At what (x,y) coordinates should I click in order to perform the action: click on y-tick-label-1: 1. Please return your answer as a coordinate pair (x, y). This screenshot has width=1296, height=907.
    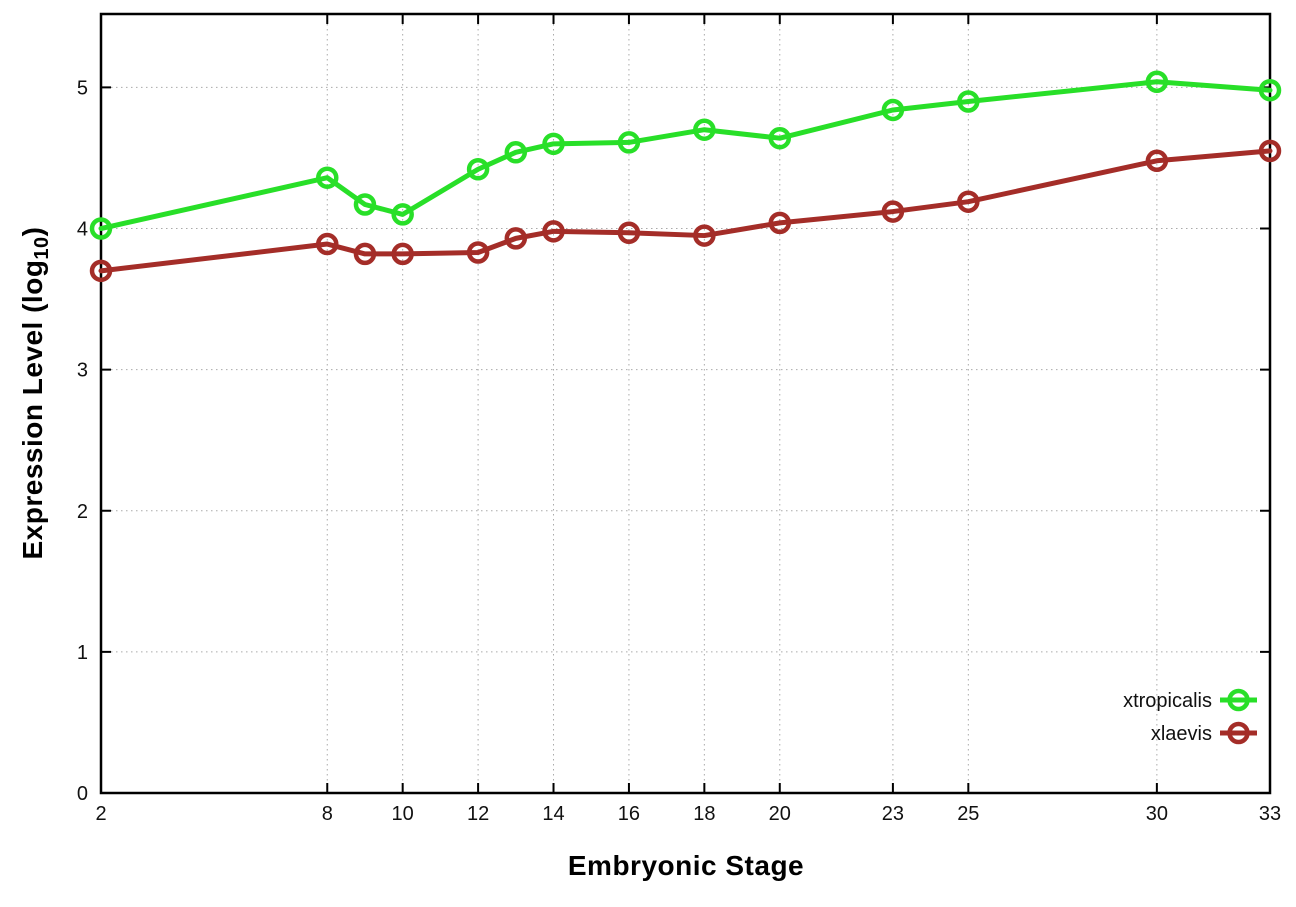
    Looking at the image, I should click on (82, 653).